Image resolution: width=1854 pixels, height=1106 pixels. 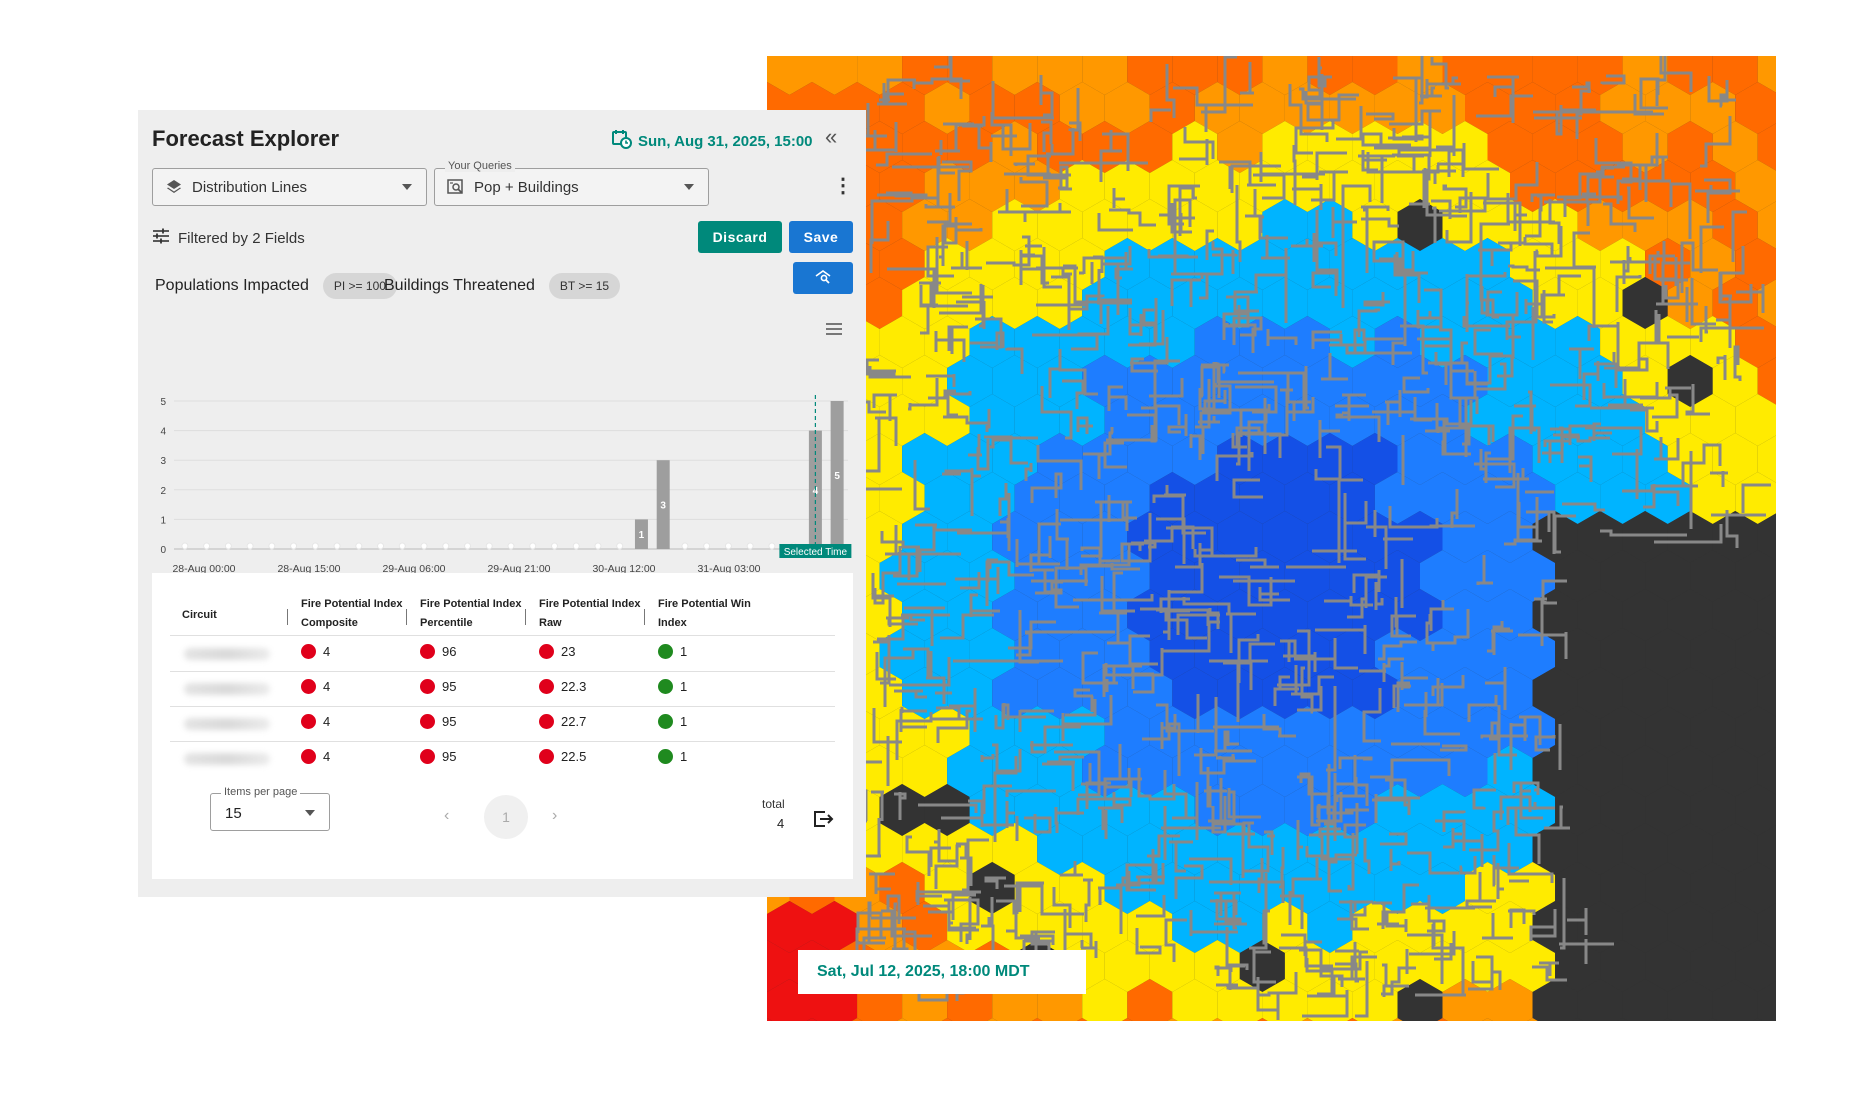 What do you see at coordinates (359, 286) in the screenshot?
I see `criterion-chip: PI >= 100` at bounding box center [359, 286].